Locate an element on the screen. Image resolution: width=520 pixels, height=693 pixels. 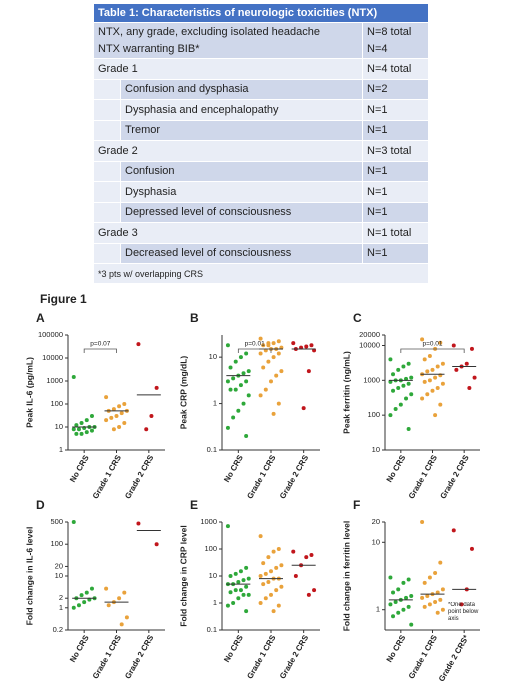
row-label: Confusion and dysphasia is located at coordinates (241, 89).